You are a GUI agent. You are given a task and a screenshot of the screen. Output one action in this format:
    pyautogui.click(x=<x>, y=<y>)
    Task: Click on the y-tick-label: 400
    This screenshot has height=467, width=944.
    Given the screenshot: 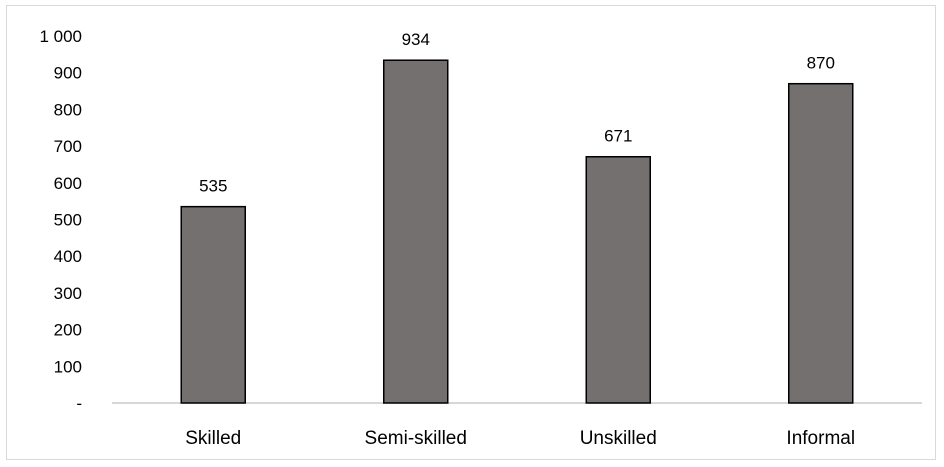 What is the action you would take?
    pyautogui.click(x=68, y=256)
    